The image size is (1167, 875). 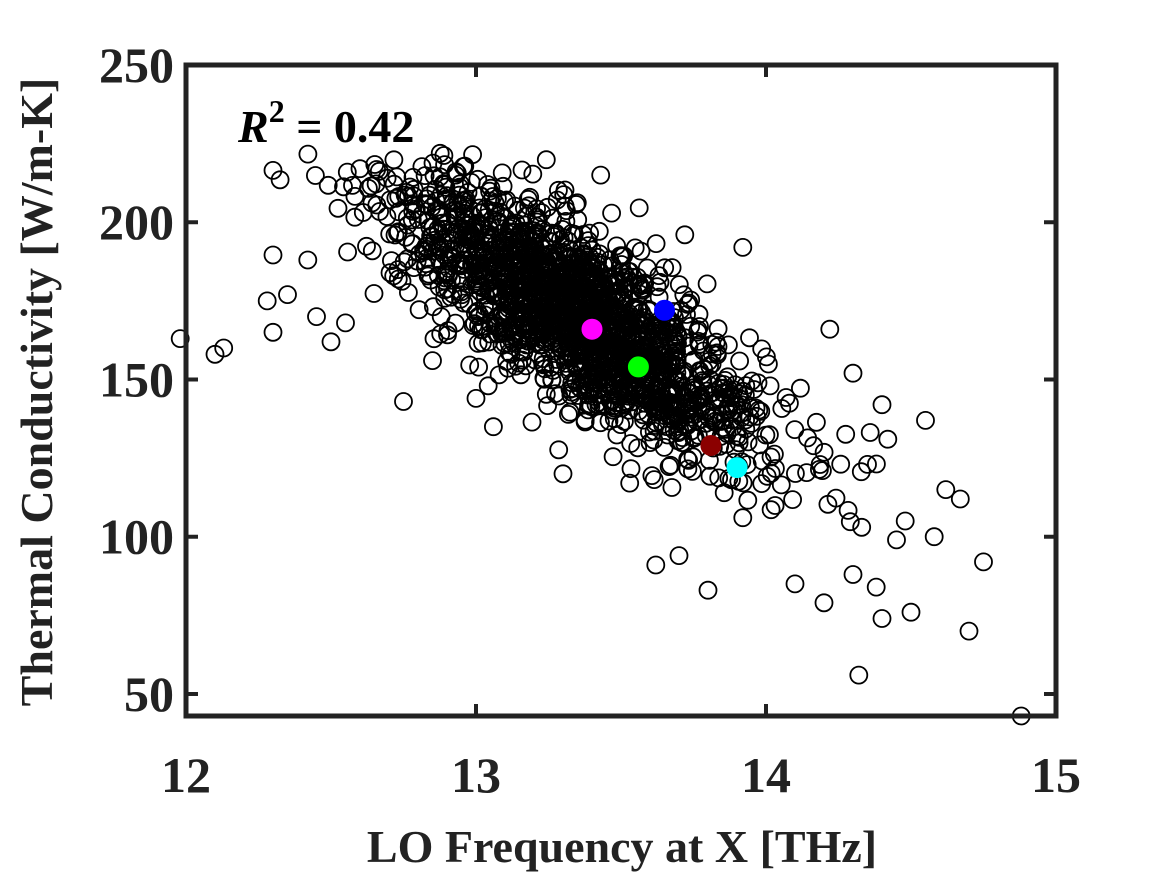 What do you see at coordinates (136, 537) in the screenshot?
I see `y-tick-label: 100` at bounding box center [136, 537].